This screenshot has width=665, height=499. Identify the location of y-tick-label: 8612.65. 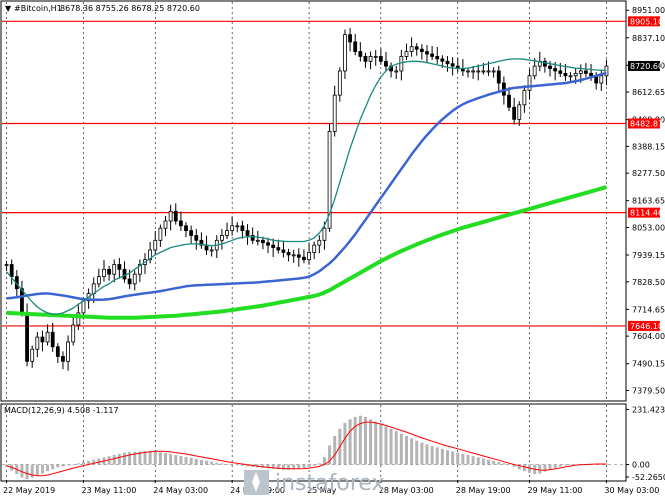
(648, 92).